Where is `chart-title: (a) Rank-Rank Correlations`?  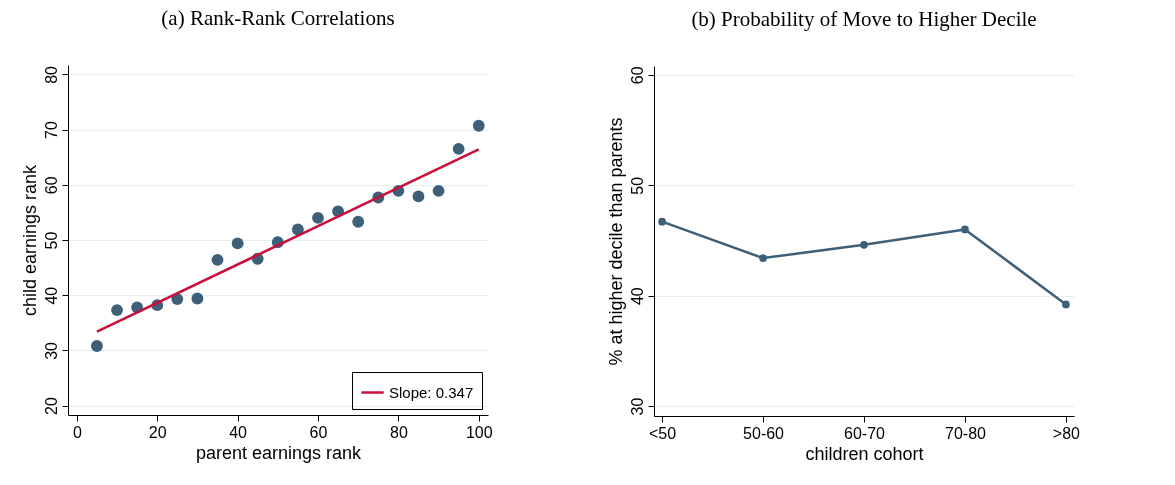 chart-title: (a) Rank-Rank Correlations is located at coordinates (278, 18).